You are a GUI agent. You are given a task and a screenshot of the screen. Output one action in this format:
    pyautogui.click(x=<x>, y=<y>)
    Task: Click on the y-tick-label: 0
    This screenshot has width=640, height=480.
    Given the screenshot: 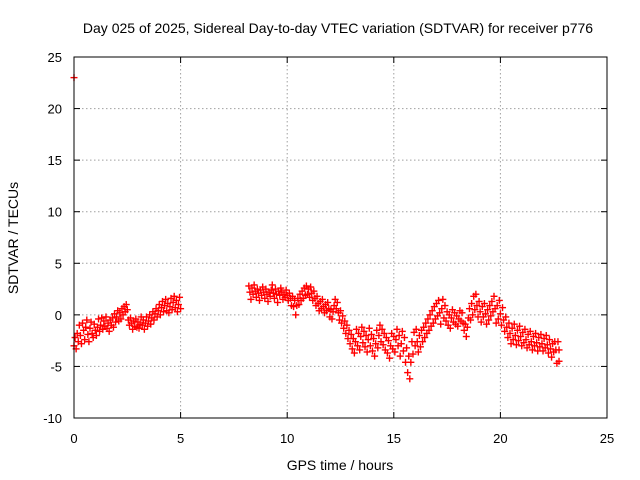 What is the action you would take?
    pyautogui.click(x=58, y=315)
    